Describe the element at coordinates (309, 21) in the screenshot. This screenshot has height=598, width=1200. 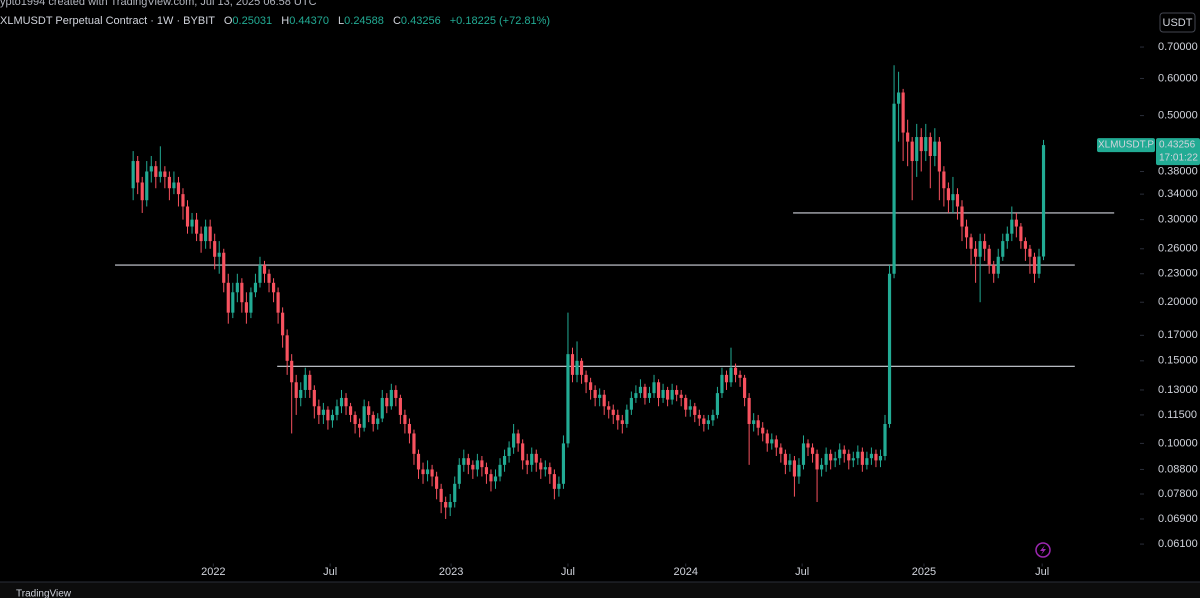
I see `ohlc-value: 0.44370` at that location.